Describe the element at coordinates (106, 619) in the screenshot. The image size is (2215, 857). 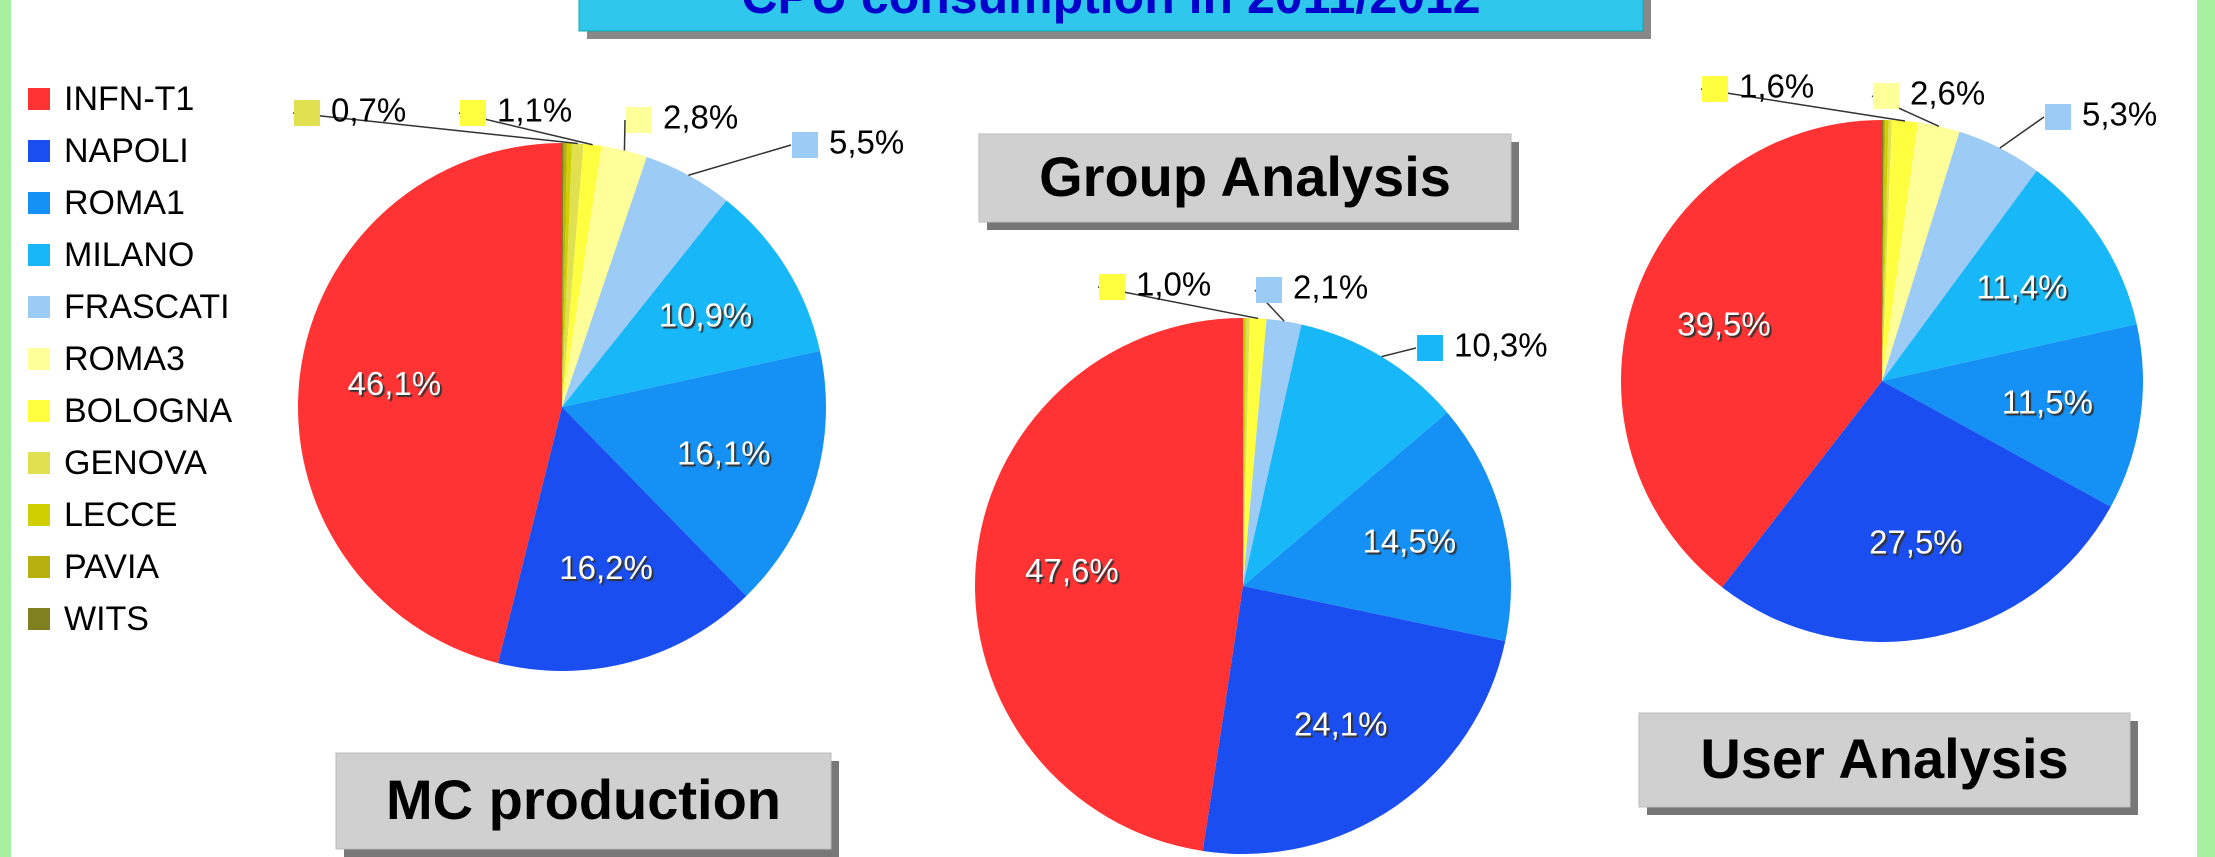
I see `legend-label: WITS` at that location.